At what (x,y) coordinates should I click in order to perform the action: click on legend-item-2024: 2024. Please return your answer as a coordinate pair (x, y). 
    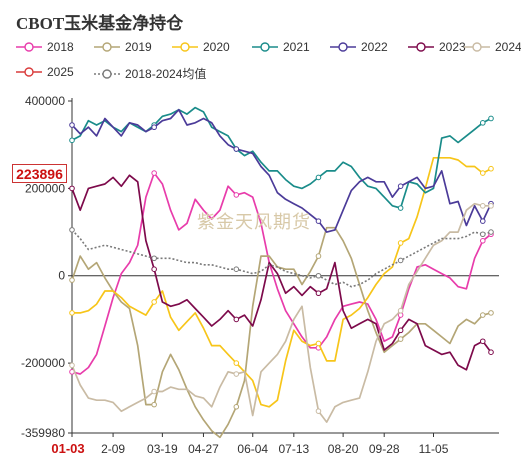
    Looking at the image, I should click on (492, 47).